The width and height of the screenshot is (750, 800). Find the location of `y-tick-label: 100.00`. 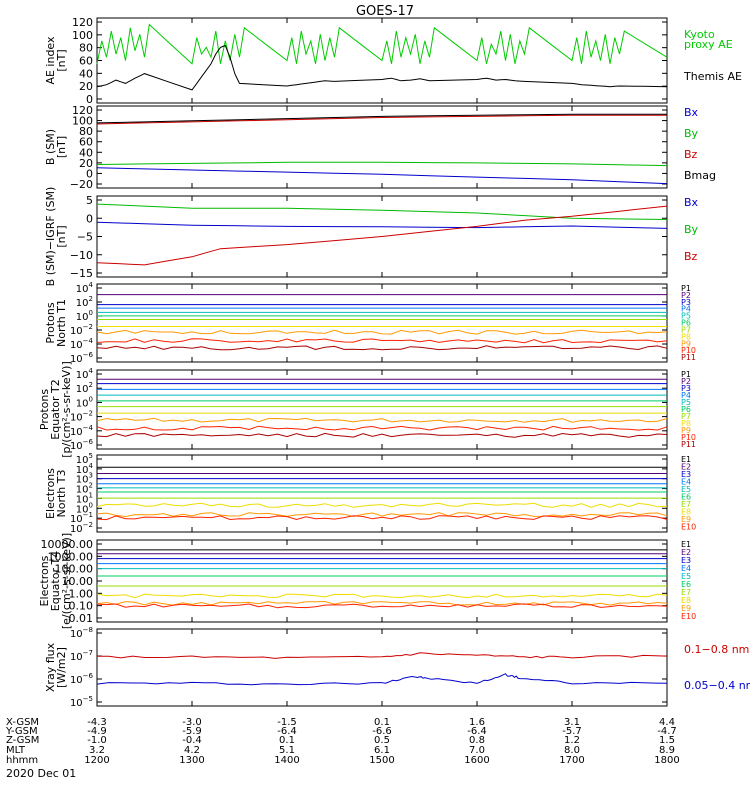

y-tick-label: 100.00 is located at coordinates (74, 569).